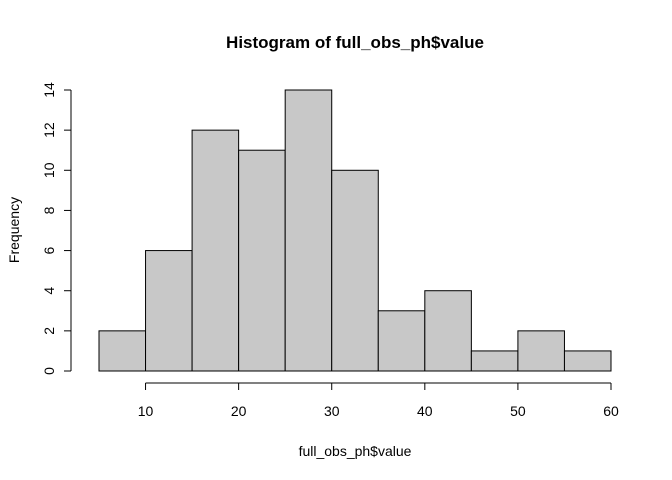 The height and width of the screenshot is (480, 672). I want to click on y-tick-label: 6, so click(49, 250).